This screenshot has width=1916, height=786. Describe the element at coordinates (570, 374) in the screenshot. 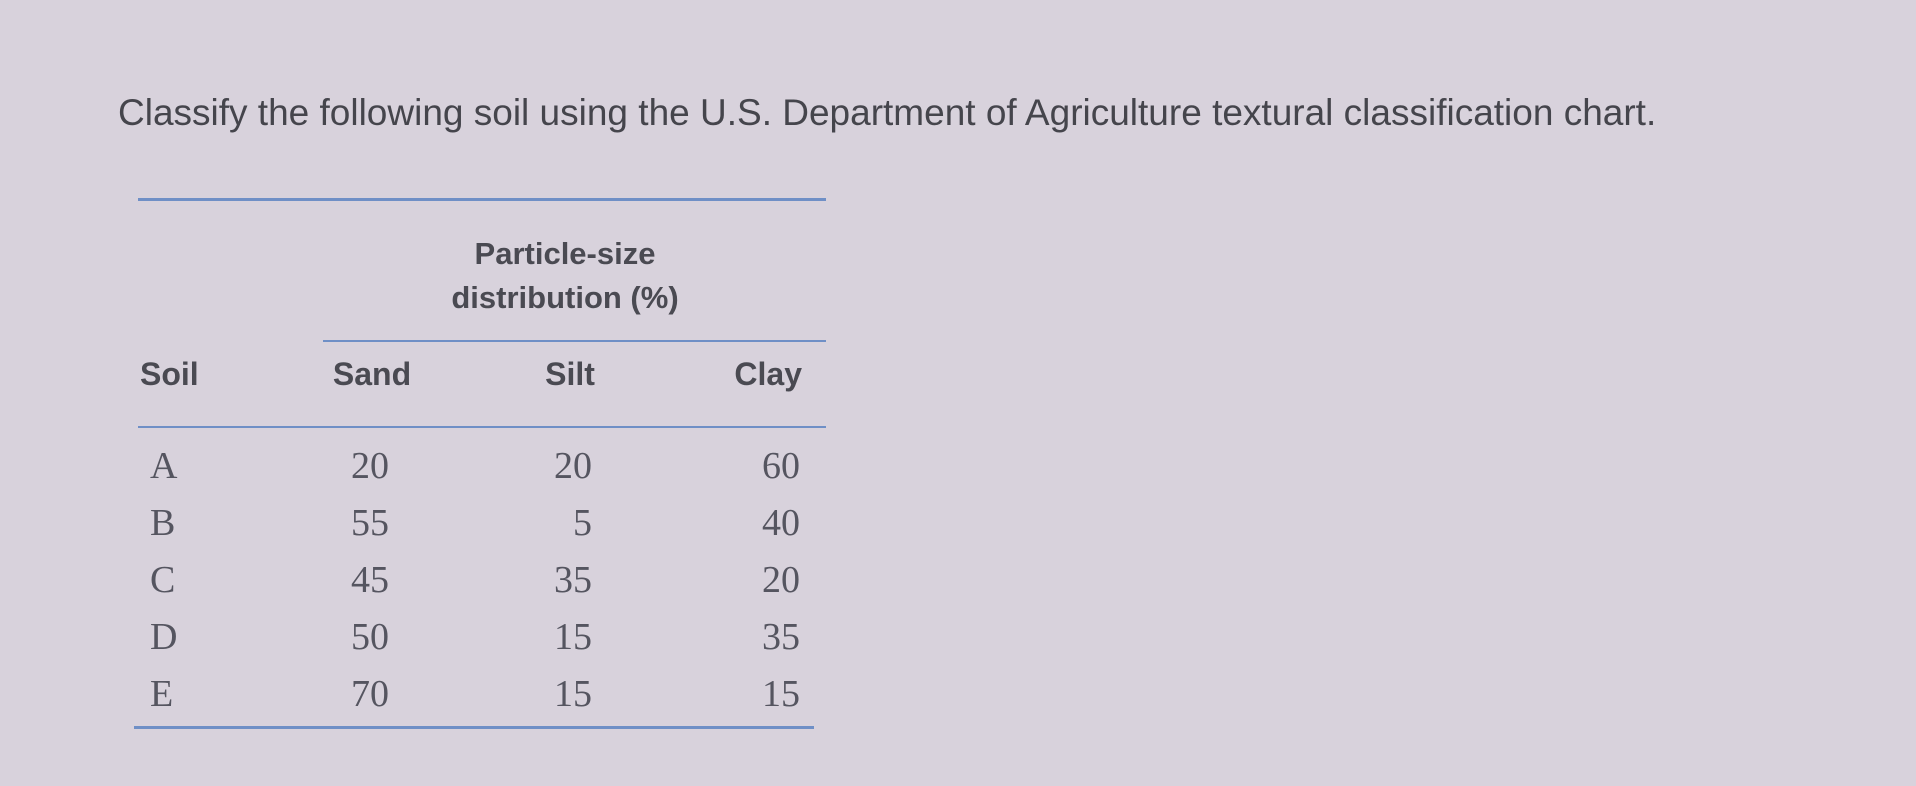

I see `column-header: Silt` at that location.